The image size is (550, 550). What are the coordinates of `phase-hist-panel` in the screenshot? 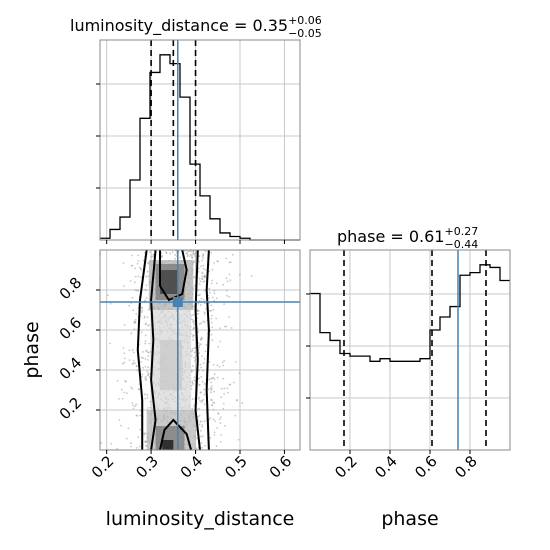 It's located at (408, 351).